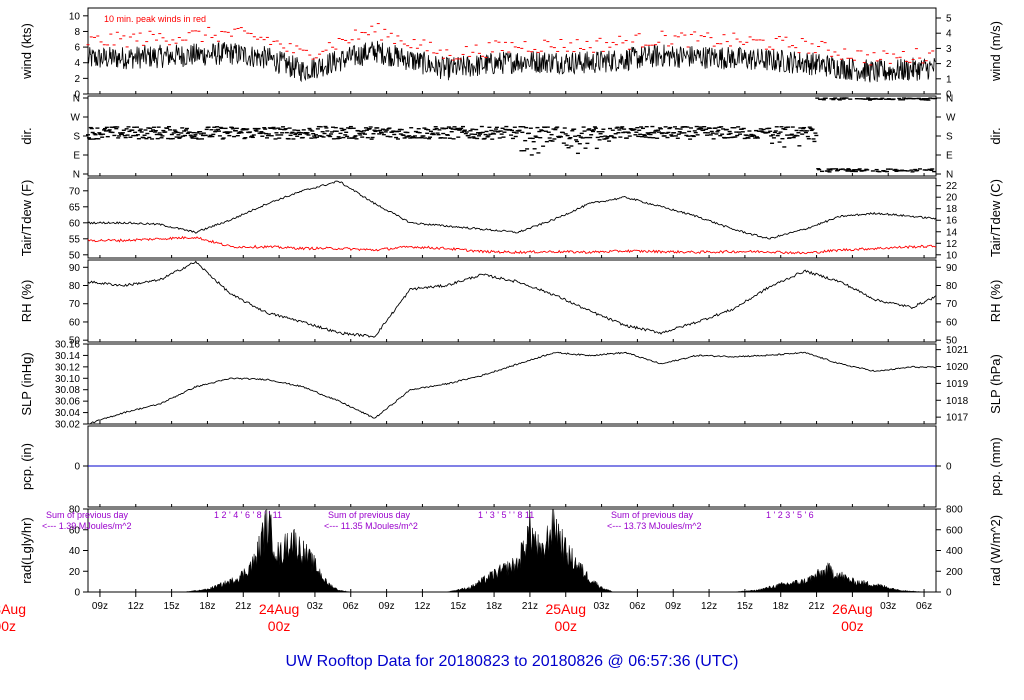 Image resolution: width=1024 pixels, height=700 pixels. I want to click on tick-label-right: 12, so click(952, 244).